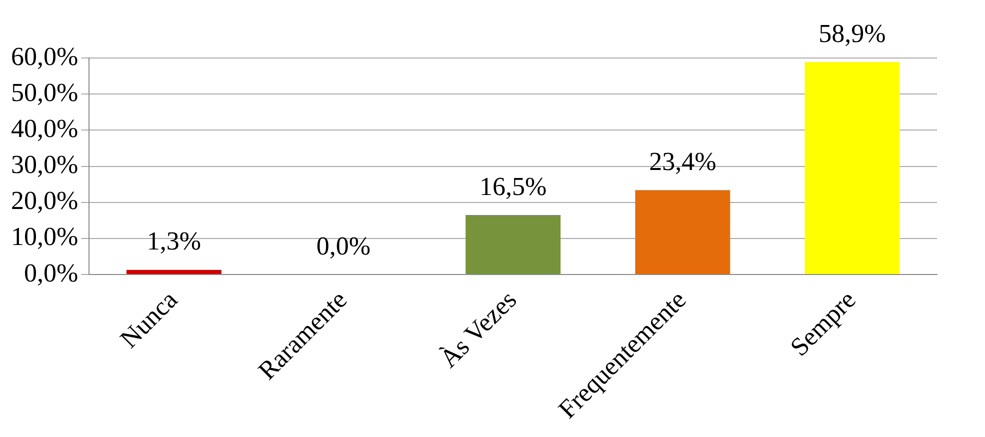  I want to click on data-label: 16,5%, so click(513, 186).